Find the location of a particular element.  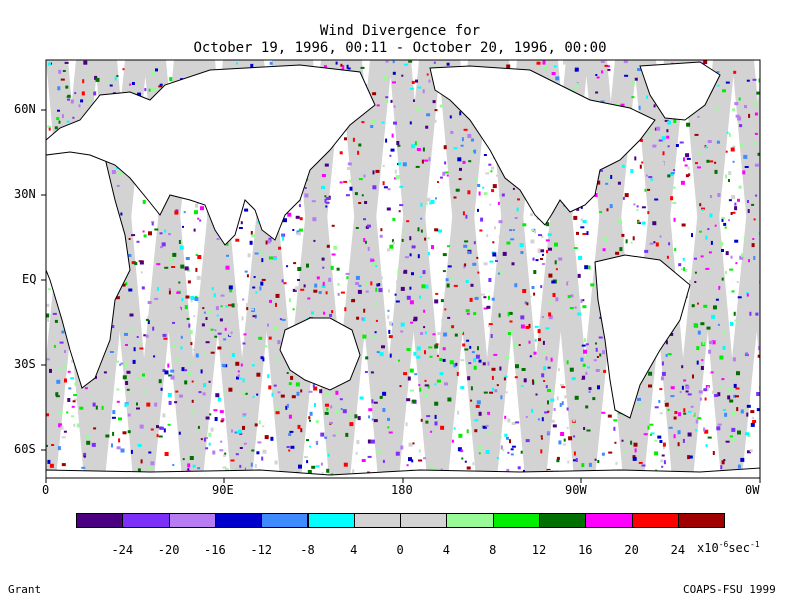

colorbar-swatch is located at coordinates (701, 520).